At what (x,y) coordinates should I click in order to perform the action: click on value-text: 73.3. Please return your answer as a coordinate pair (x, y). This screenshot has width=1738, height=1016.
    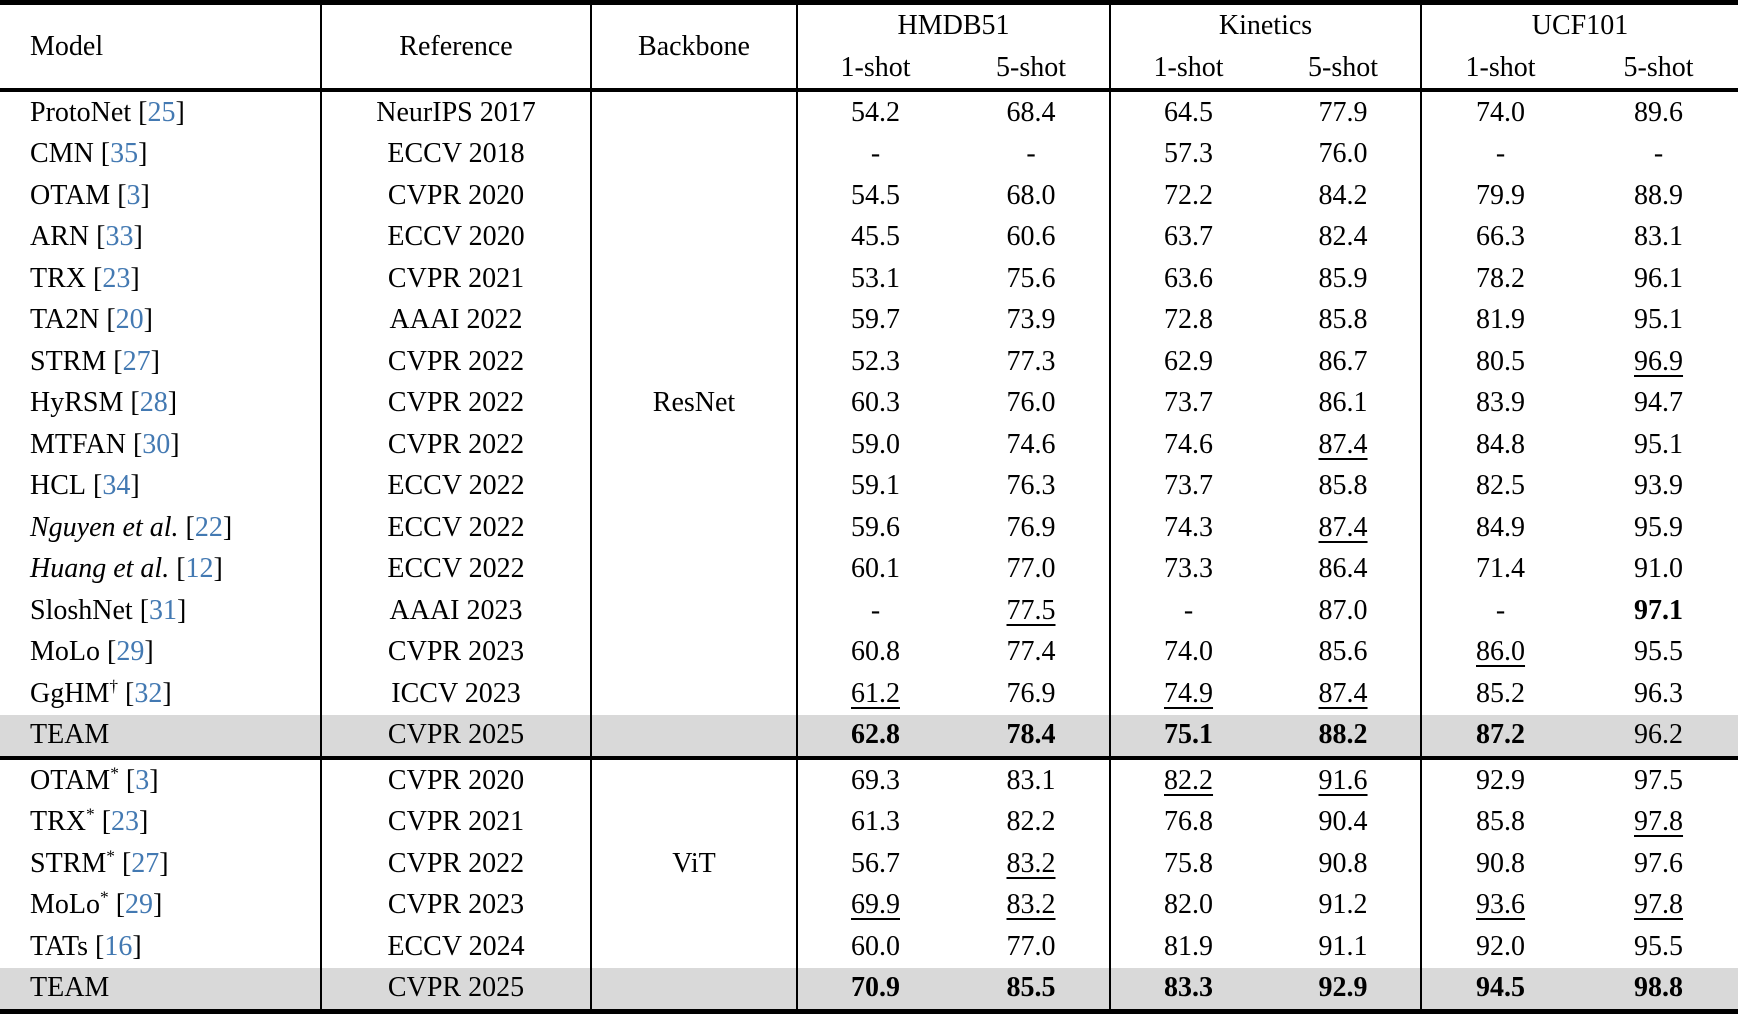
    Looking at the image, I should click on (1189, 569).